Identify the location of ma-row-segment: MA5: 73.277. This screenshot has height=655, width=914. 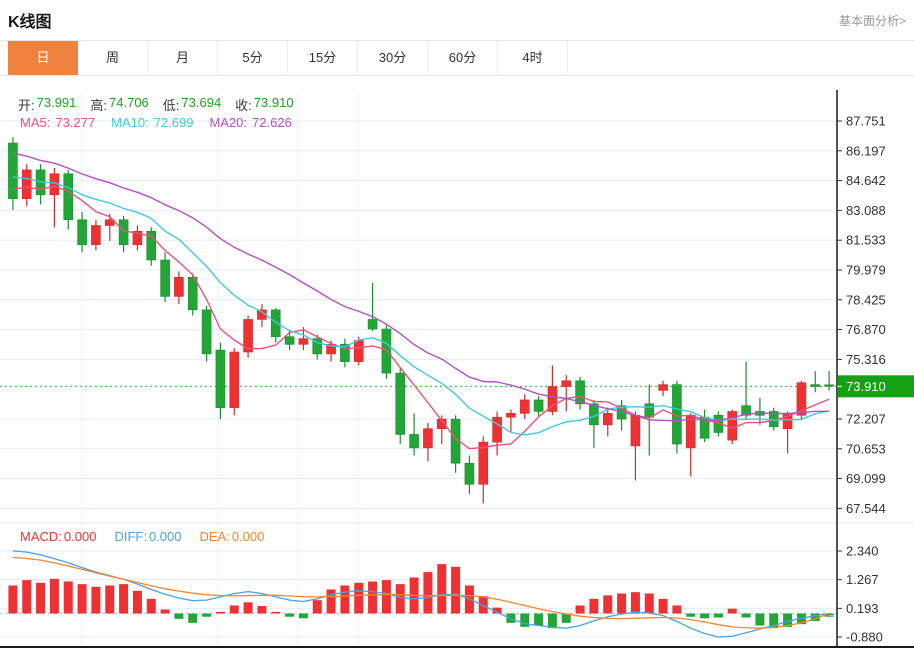
(57, 122).